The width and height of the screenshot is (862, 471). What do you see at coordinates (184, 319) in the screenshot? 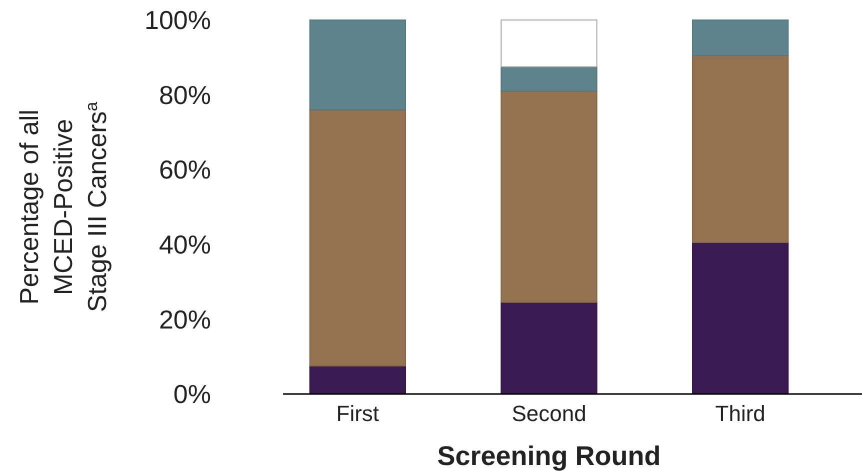
I see `y-tick-label: 20%` at bounding box center [184, 319].